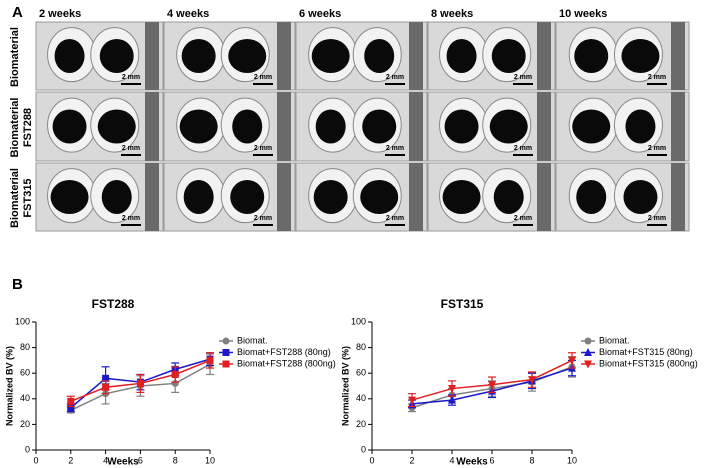 The image size is (710, 468). Describe the element at coordinates (22, 321) in the screenshot. I see `y-tick-label: 100` at that location.